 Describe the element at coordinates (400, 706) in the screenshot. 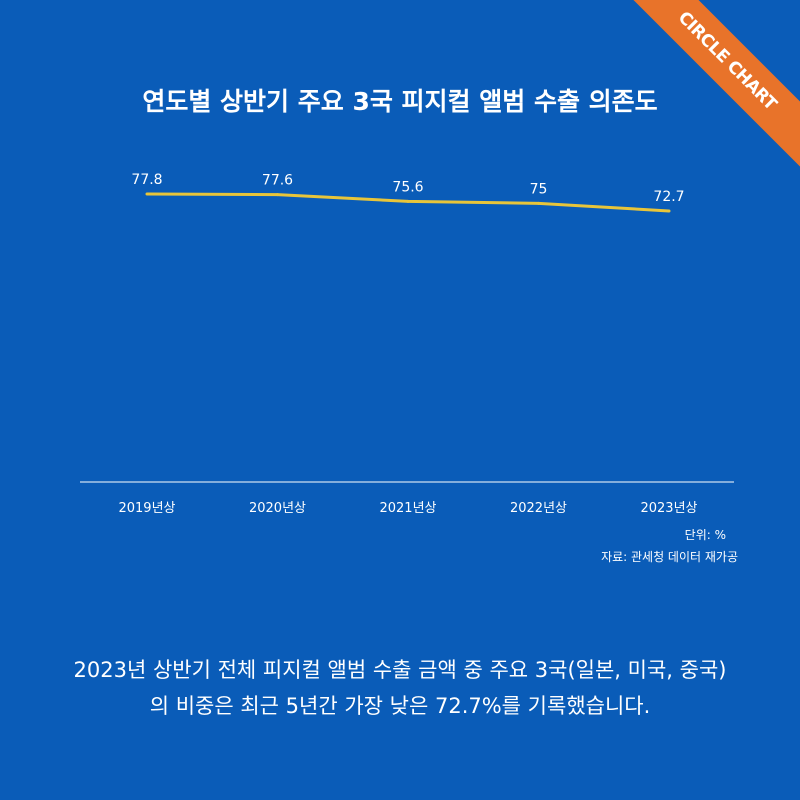

I see `caption-line-2: 의 비중은 최근 5년간 가장 낮은 72.7%를 기록했습니다.` at that location.